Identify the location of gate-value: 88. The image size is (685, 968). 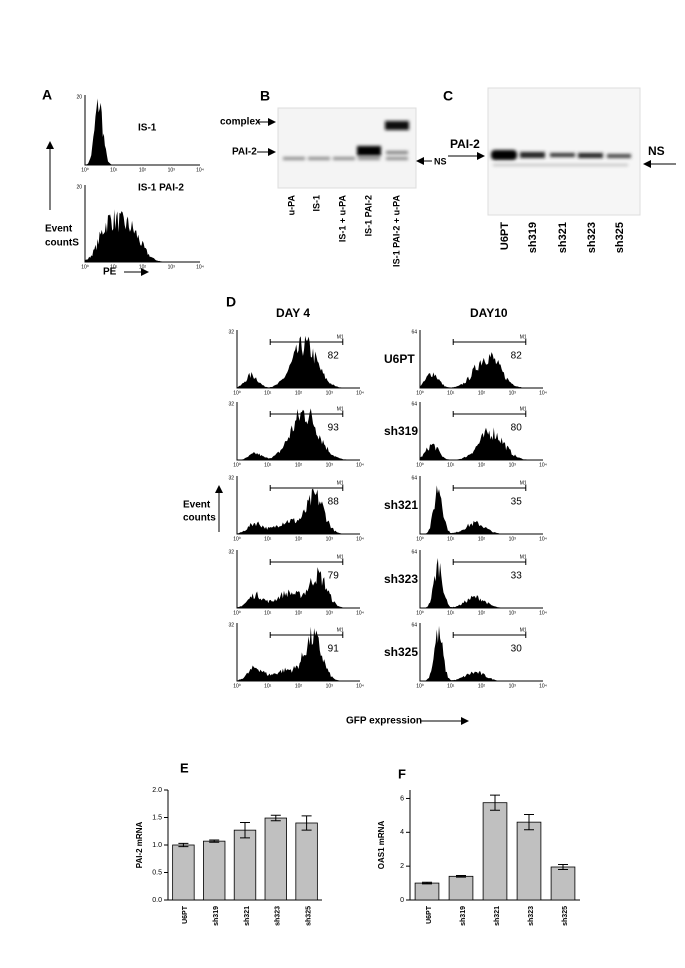
(334, 502).